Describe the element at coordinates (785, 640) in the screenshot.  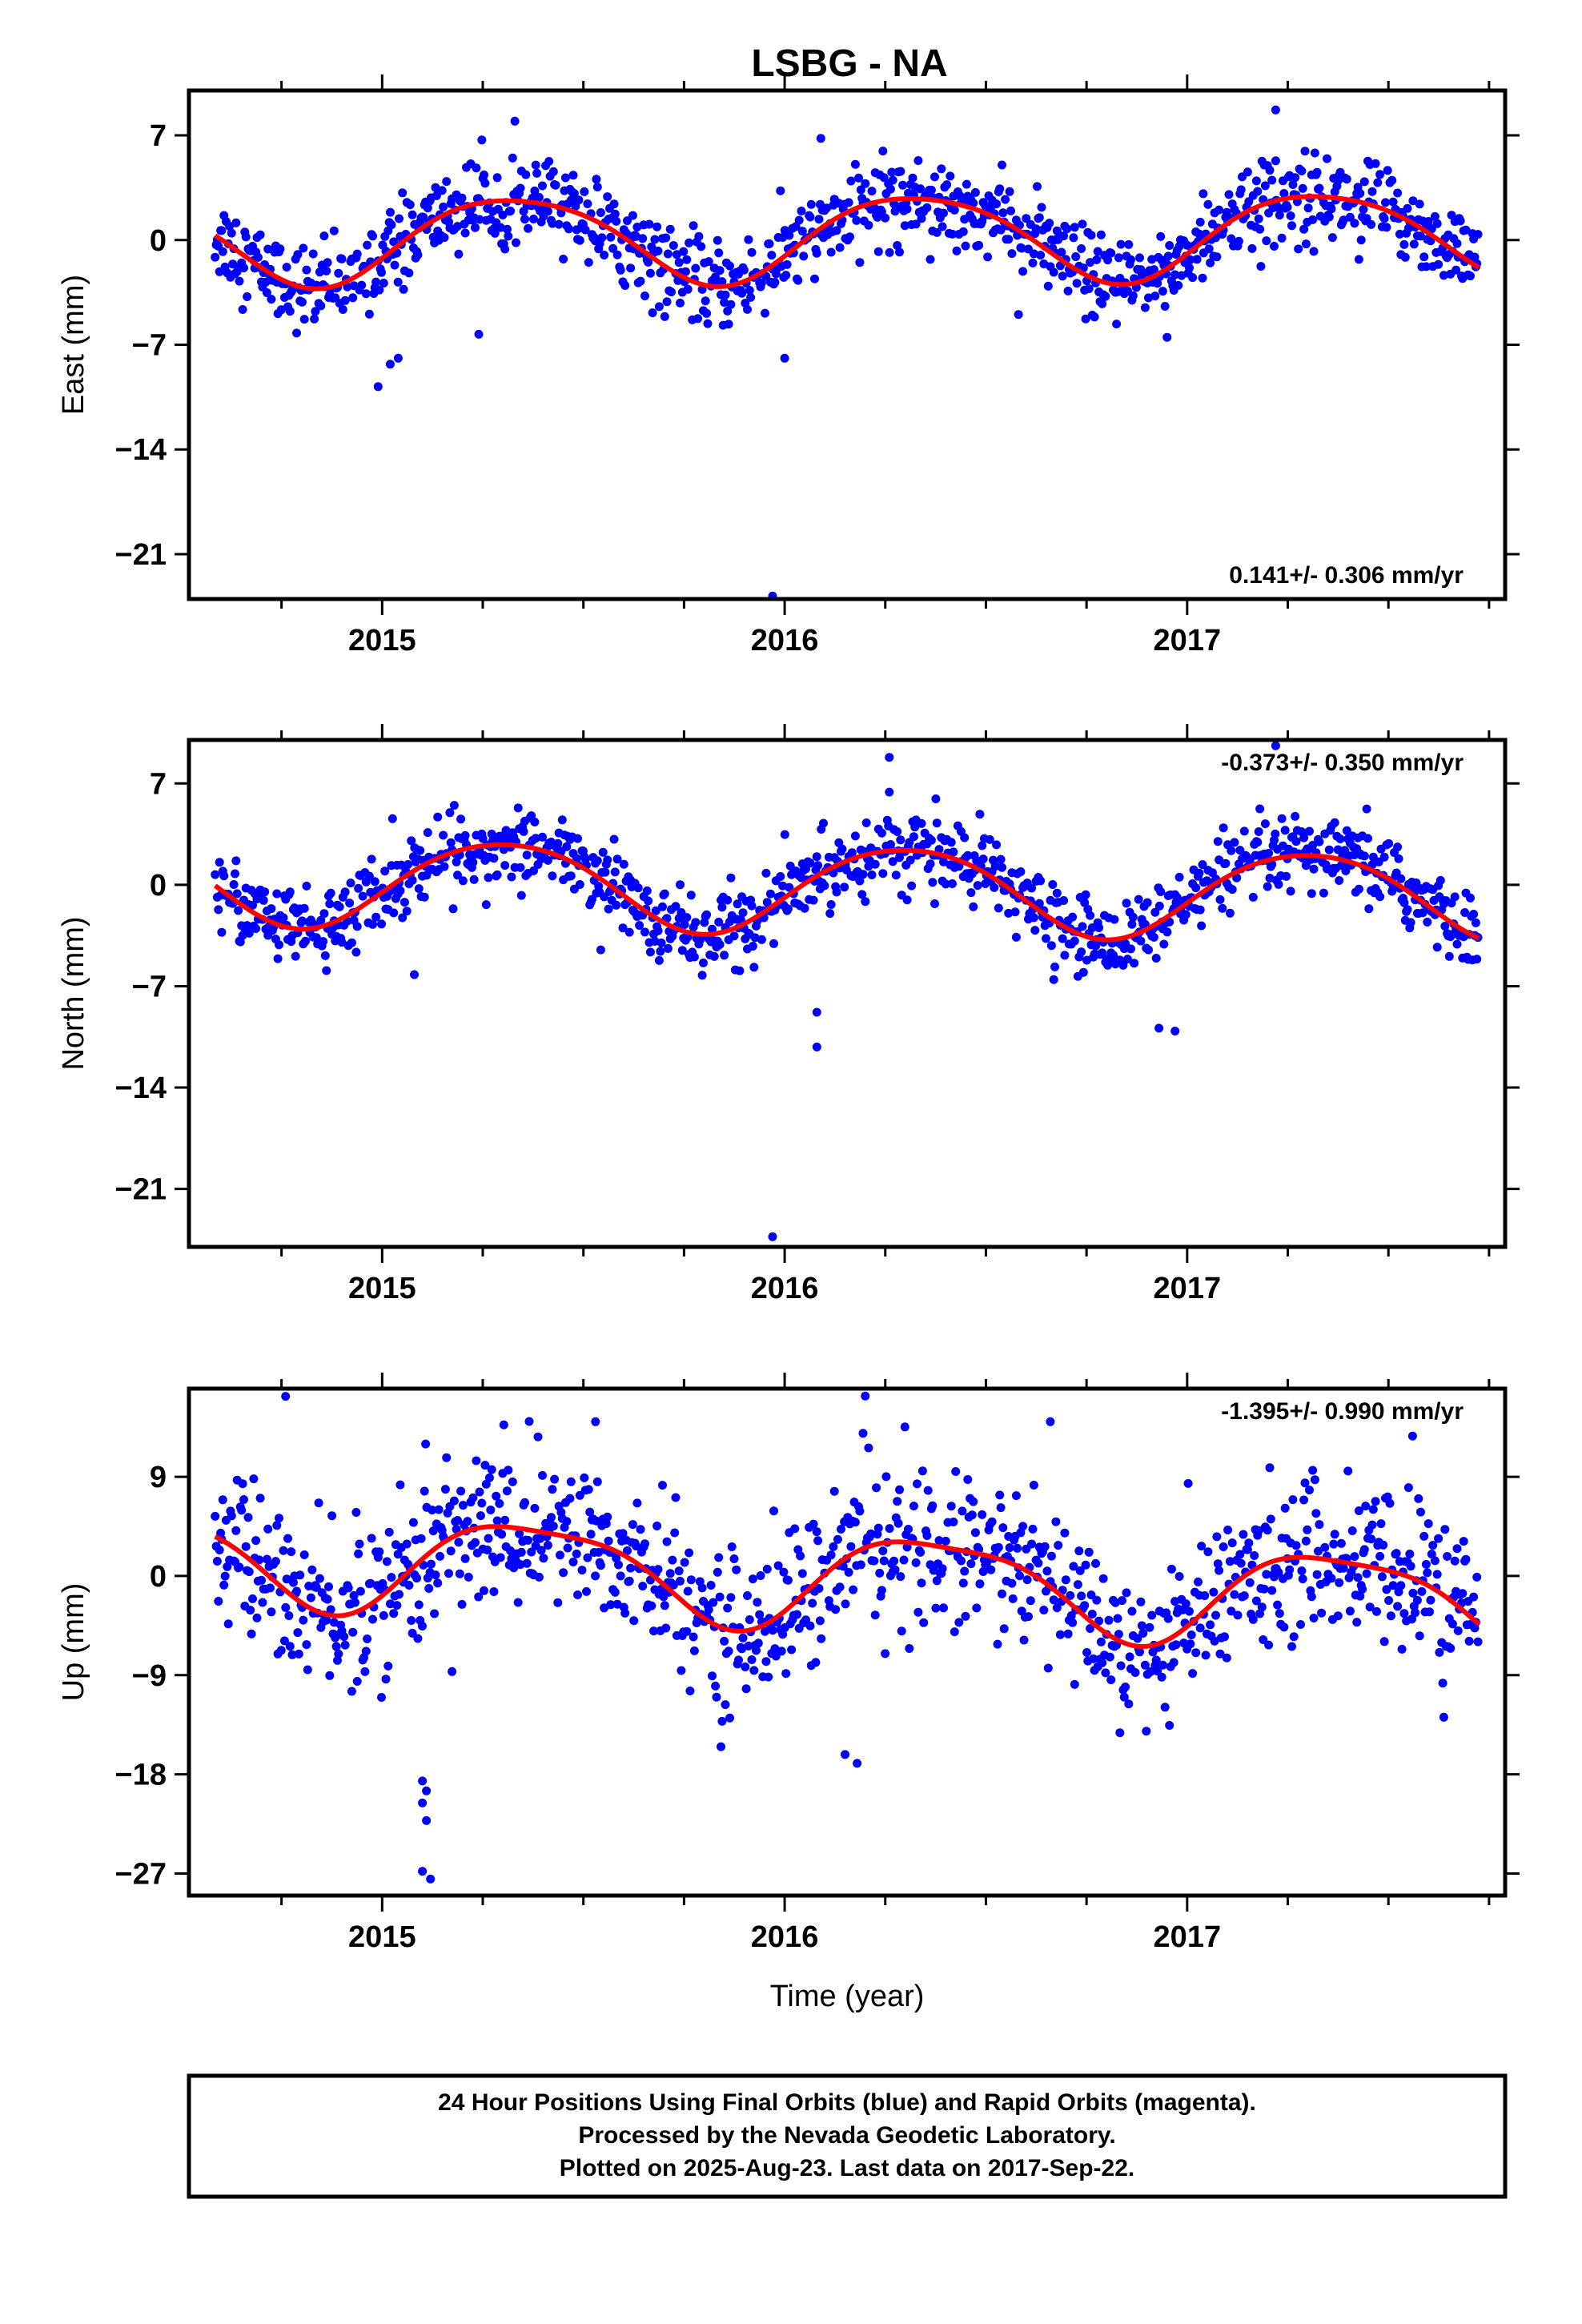
I see `x-tick-label: 2016` at that location.